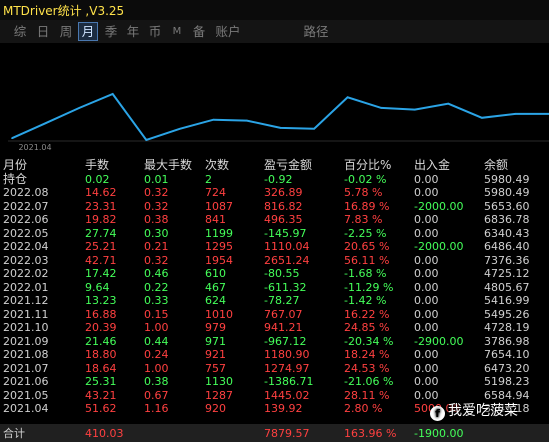 Image resolution: width=549 pixels, height=442 pixels. What do you see at coordinates (274, 170) in the screenshot?
I see `table-header: 月份 手数 最大手数 次数 盈亏金额 百分比% 出入金 余额 持仓` at bounding box center [274, 170].